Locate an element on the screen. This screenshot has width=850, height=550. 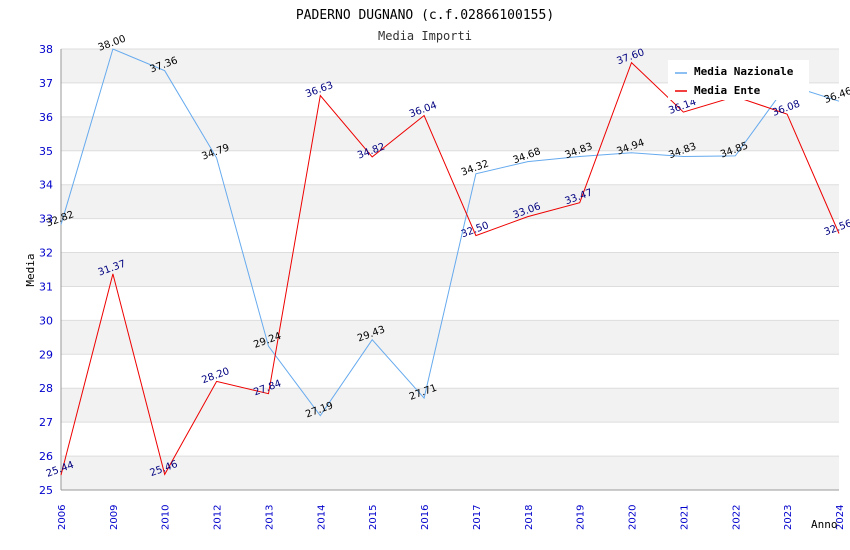
legend-box is located at coordinates (738, 80).